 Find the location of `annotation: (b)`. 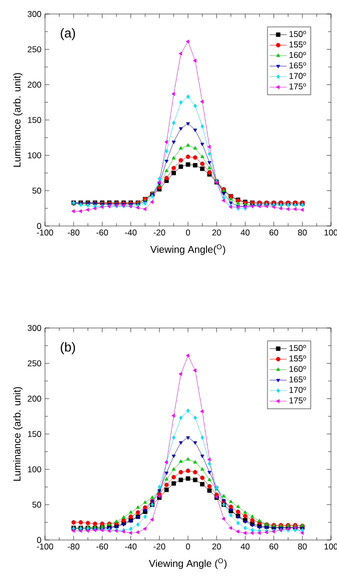

annotation: (b) is located at coordinates (67, 348).